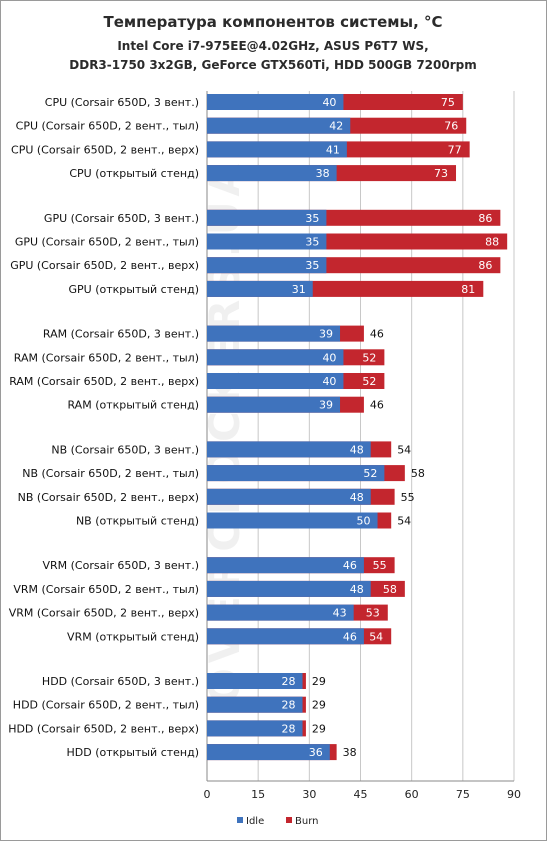 This screenshot has height=841, width=547. I want to click on legend-swatch-burn, so click(289, 820).